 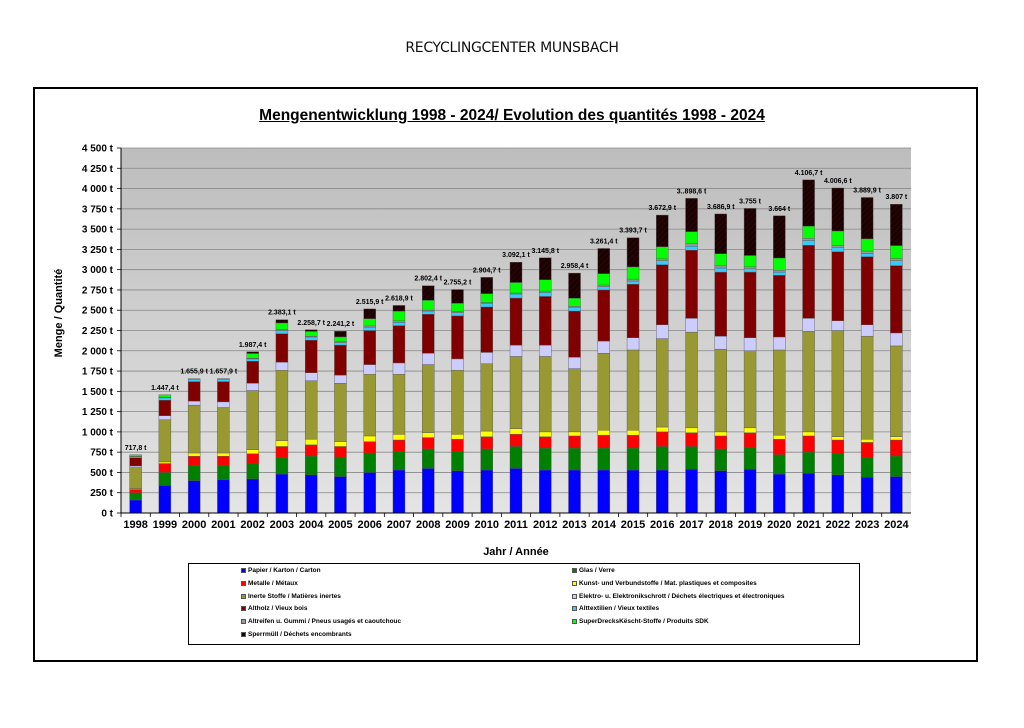 I want to click on bar-stack-2017, so click(x=691, y=356).